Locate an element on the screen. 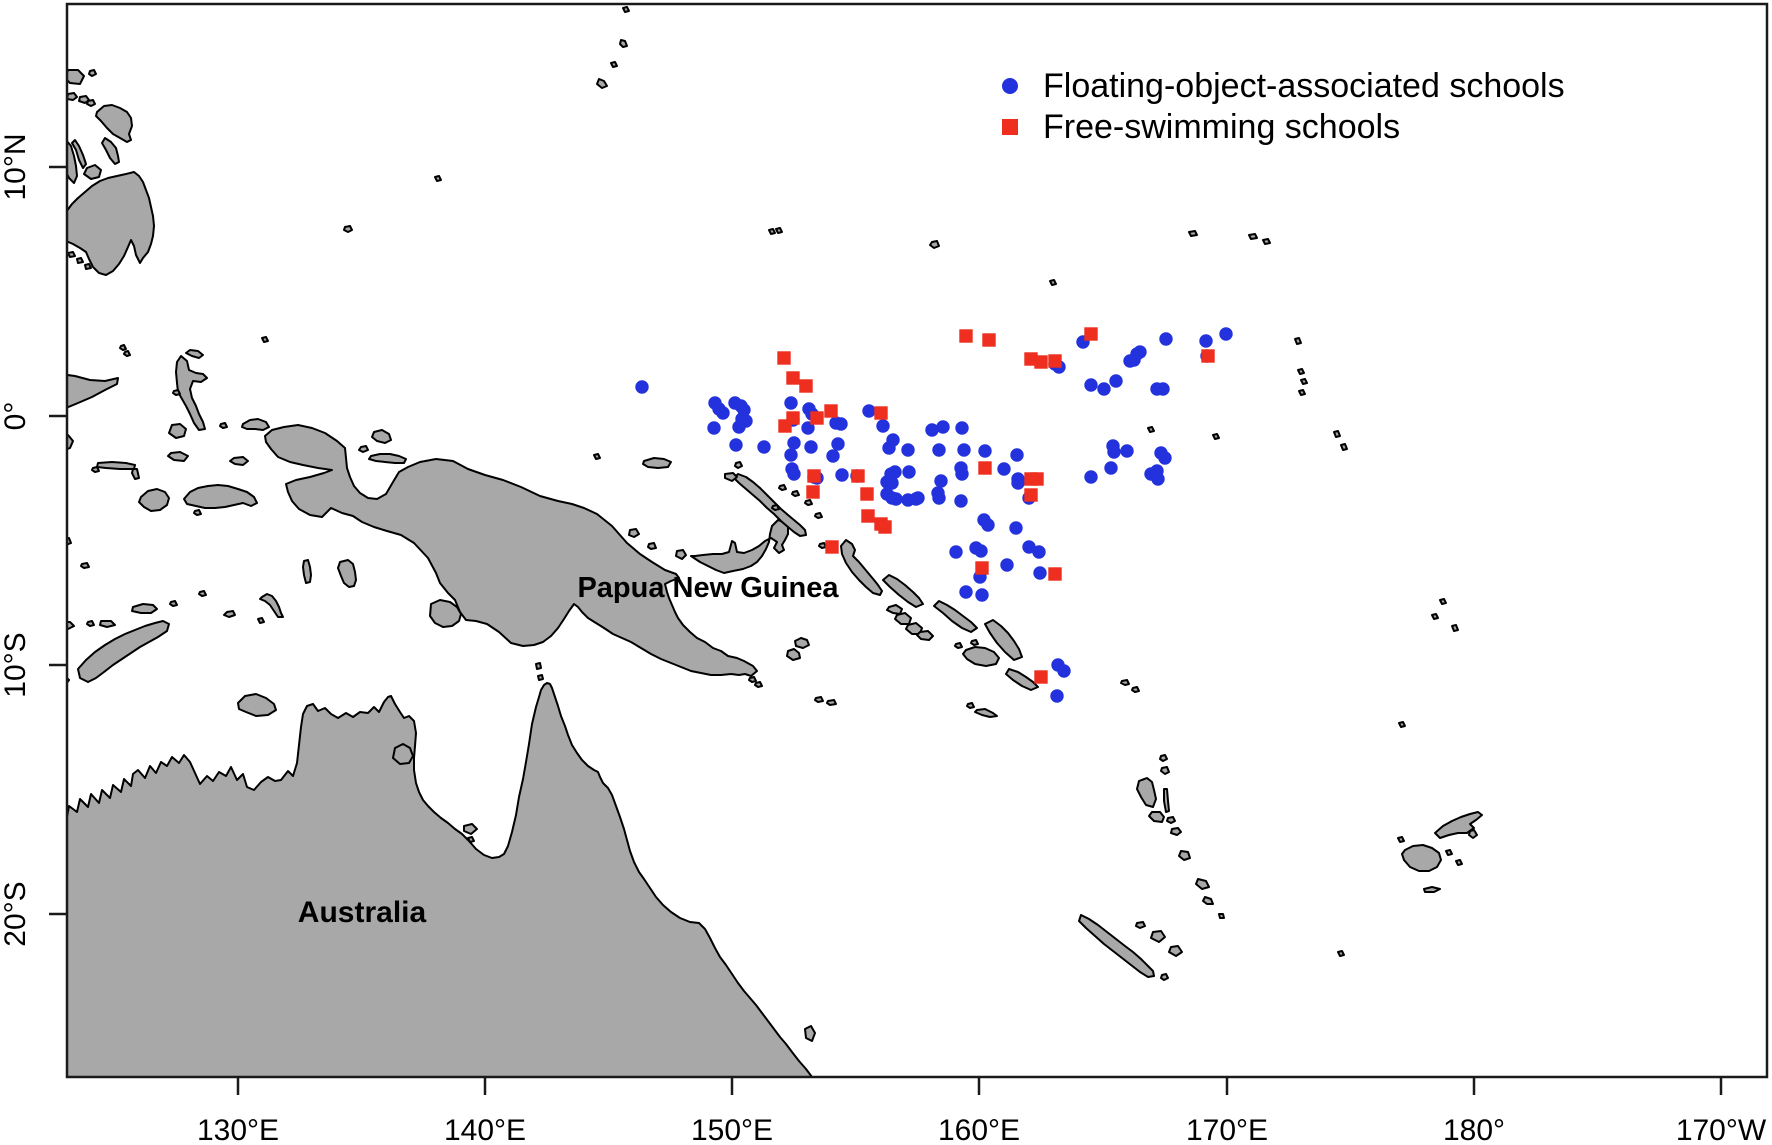 The image size is (1772, 1145). svg-text:Floating-object-associated sch: Floating-object-associated schools is located at coordinates (1304, 86).